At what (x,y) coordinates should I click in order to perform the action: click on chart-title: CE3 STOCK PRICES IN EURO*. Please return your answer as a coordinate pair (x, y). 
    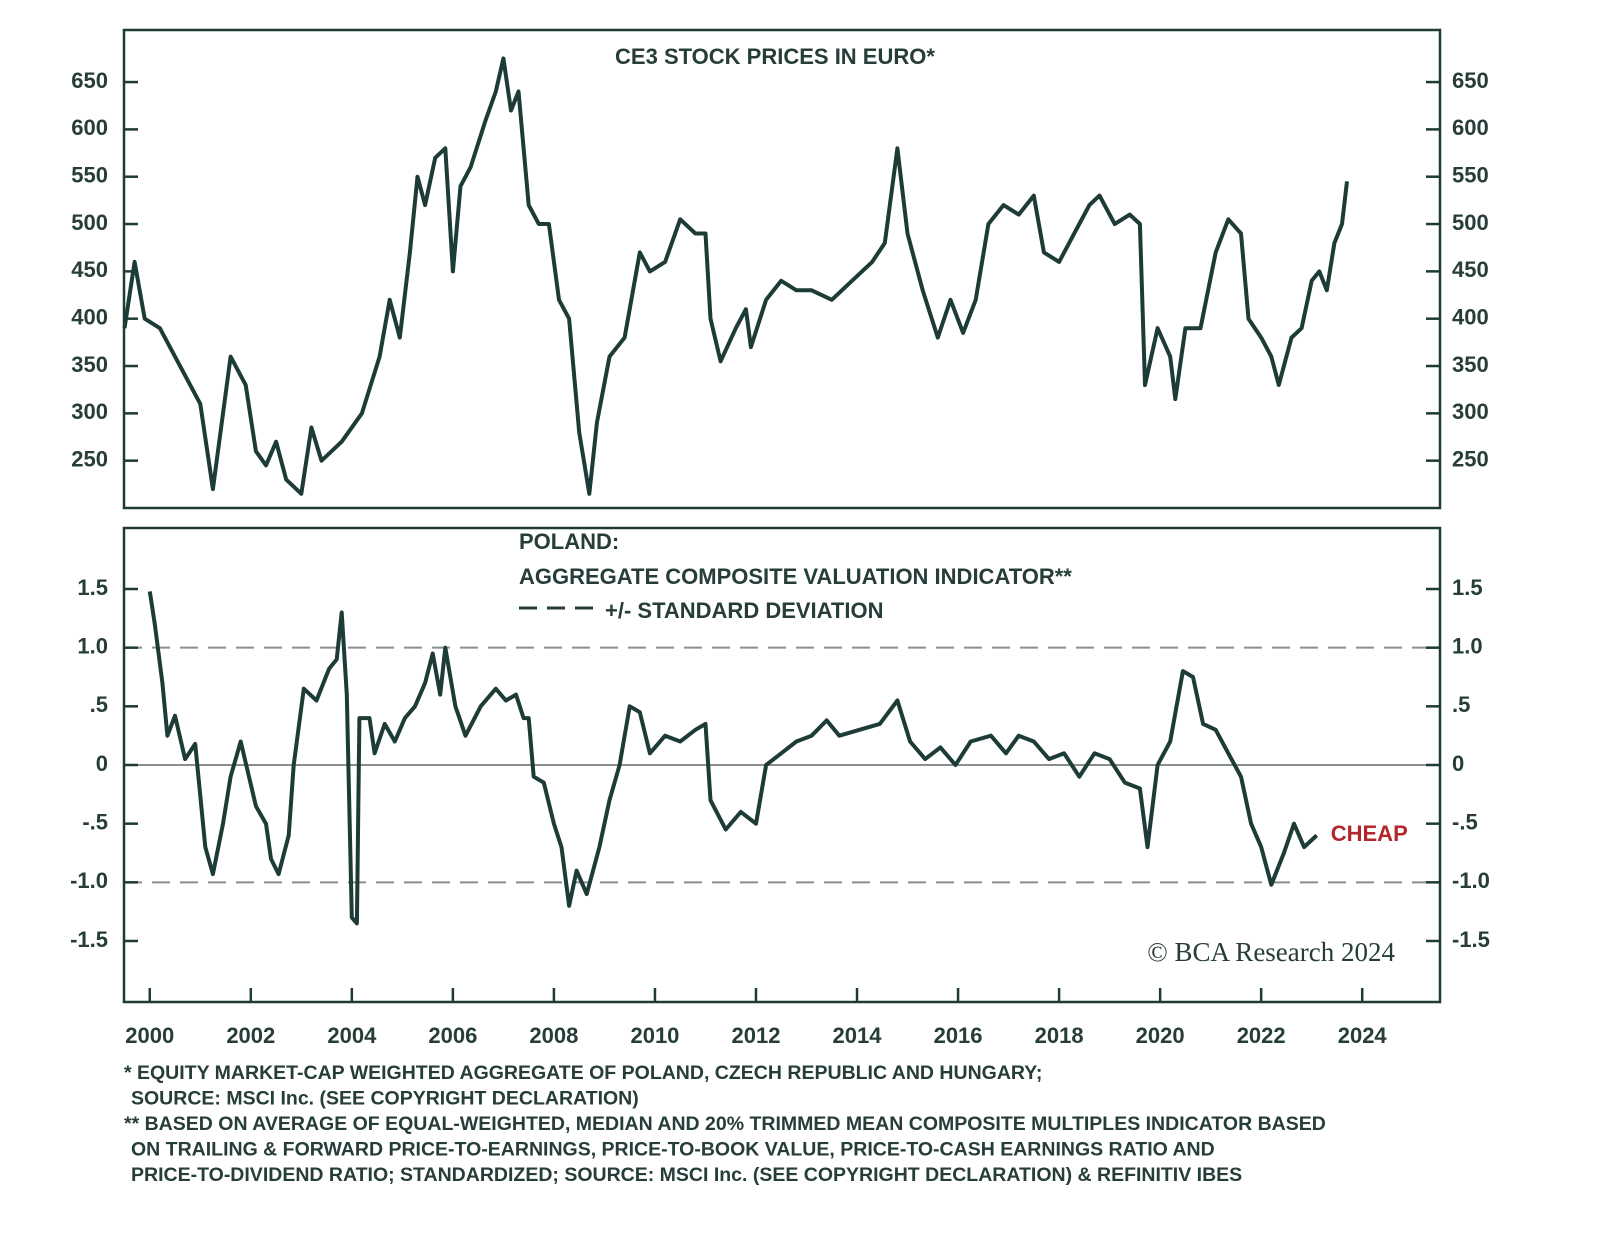
    Looking at the image, I should click on (775, 56).